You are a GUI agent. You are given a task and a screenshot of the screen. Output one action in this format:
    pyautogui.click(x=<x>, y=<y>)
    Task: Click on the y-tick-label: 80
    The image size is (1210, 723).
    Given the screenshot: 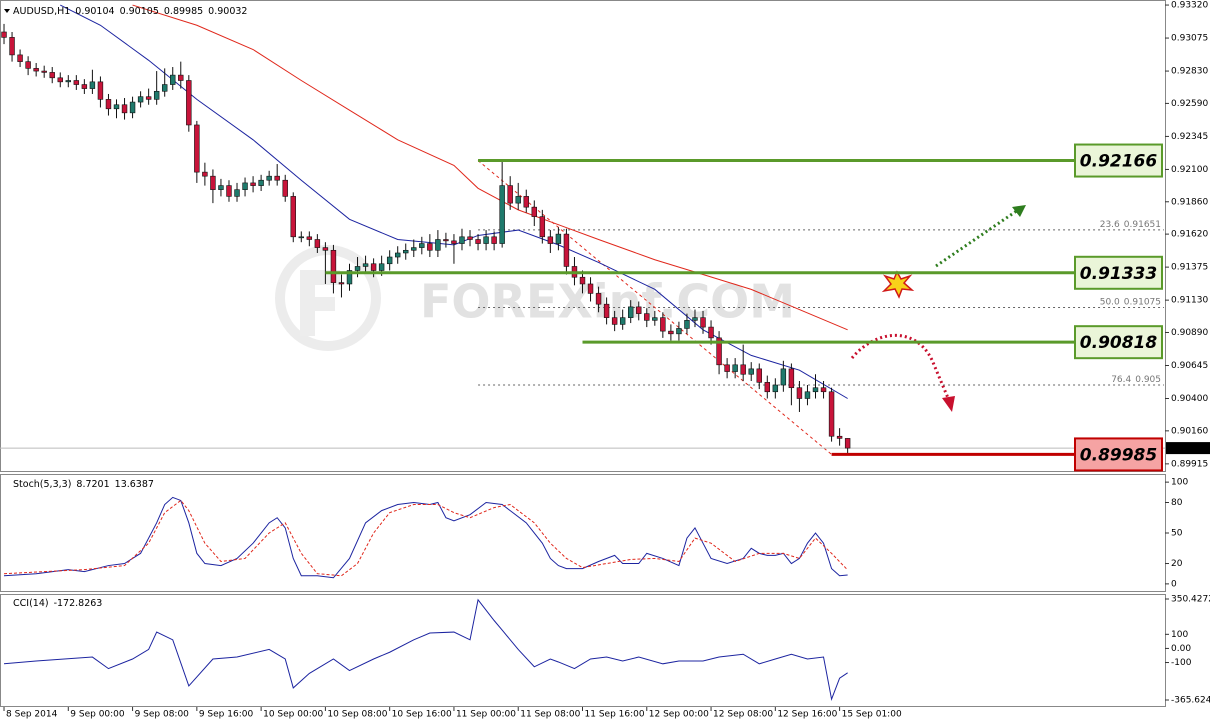 What is the action you would take?
    pyautogui.click(x=1177, y=503)
    